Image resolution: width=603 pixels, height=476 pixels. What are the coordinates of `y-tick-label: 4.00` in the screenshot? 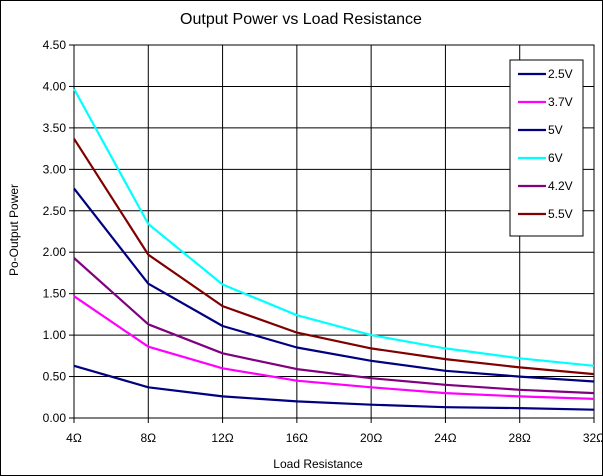 It's located at (55, 86).